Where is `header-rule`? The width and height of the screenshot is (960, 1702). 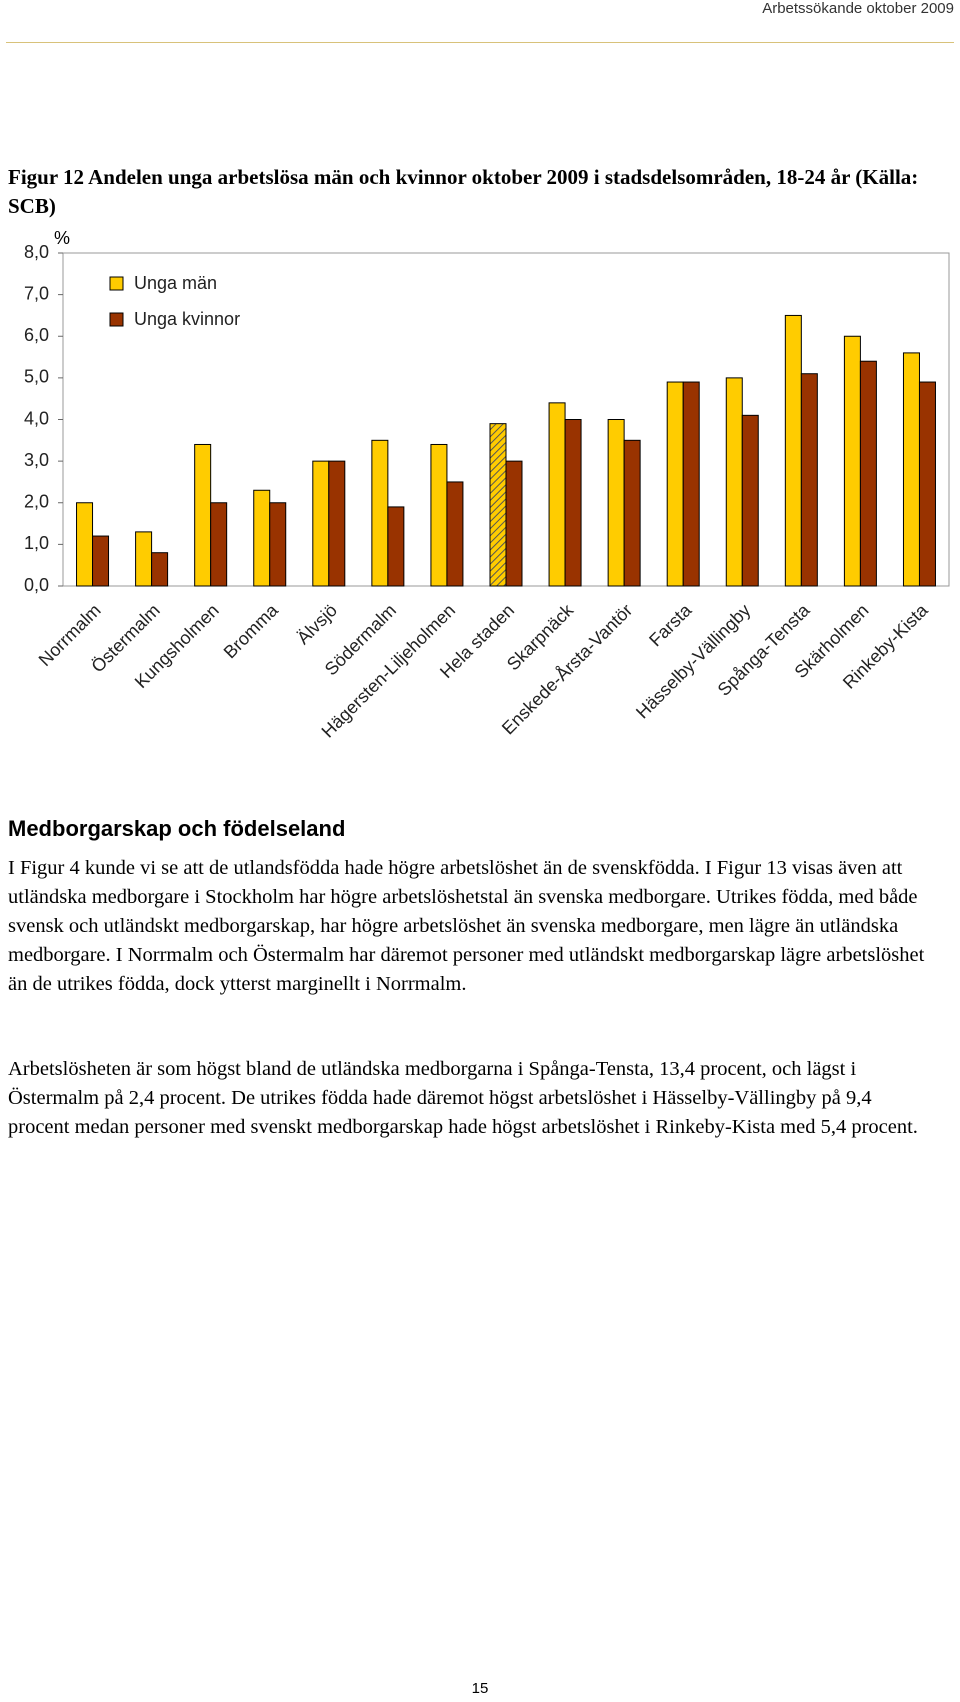 header-rule is located at coordinates (480, 42).